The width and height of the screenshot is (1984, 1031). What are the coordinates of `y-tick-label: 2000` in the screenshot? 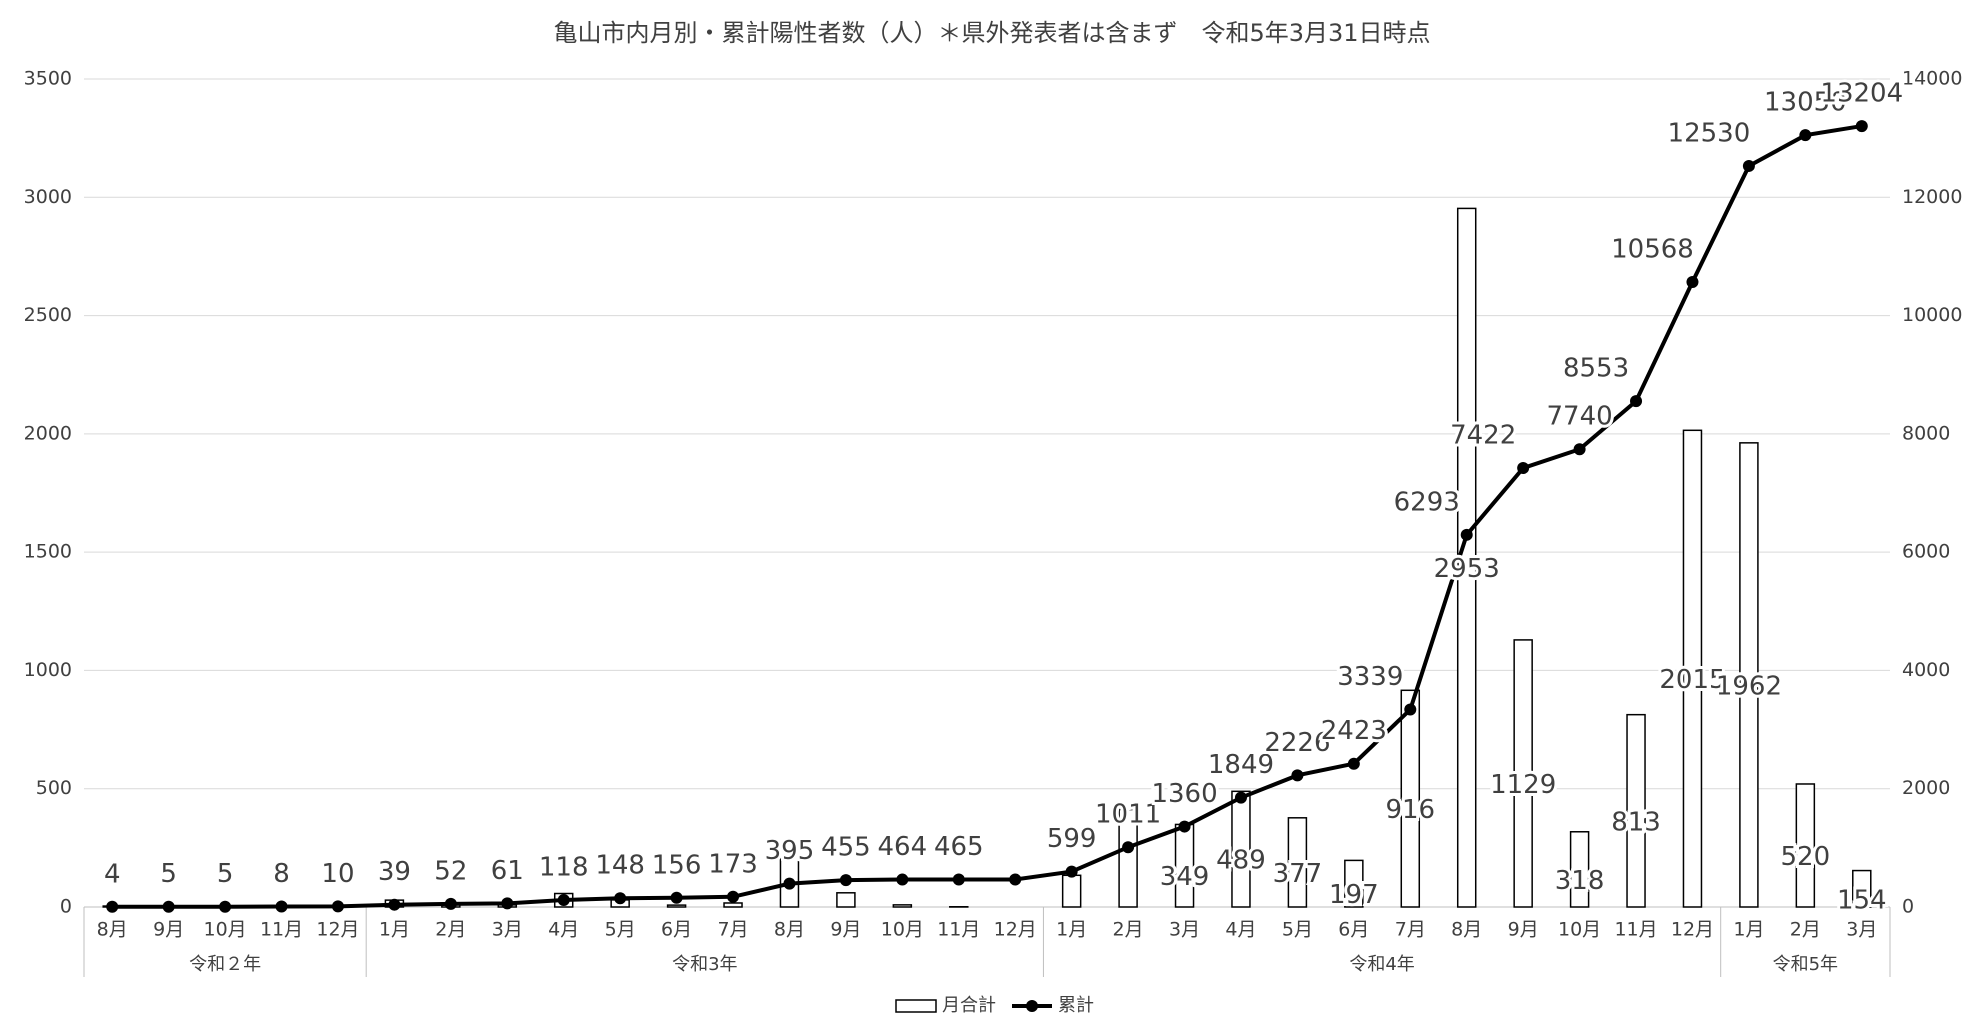 It's located at (48, 433).